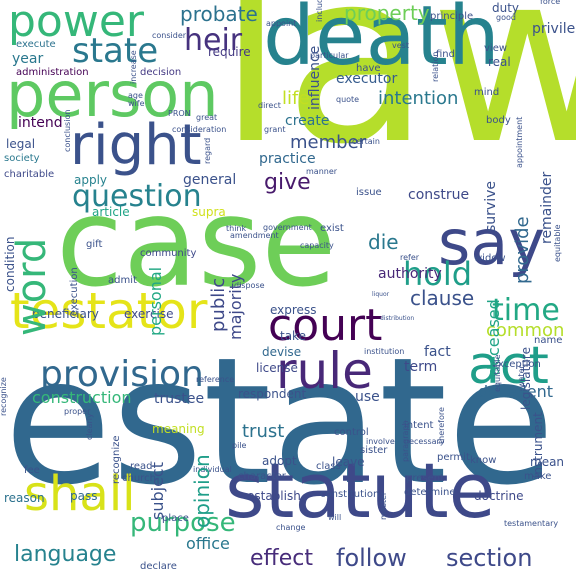  I want to click on word-take: take, so click(293, 336).